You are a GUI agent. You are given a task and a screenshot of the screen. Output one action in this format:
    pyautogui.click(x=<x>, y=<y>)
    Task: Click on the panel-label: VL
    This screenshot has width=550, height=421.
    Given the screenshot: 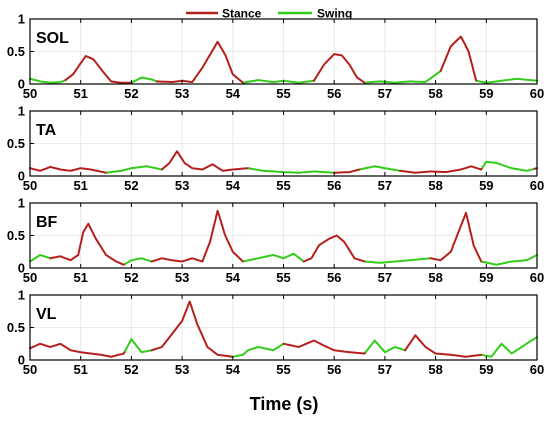 What is the action you would take?
    pyautogui.click(x=46, y=314)
    